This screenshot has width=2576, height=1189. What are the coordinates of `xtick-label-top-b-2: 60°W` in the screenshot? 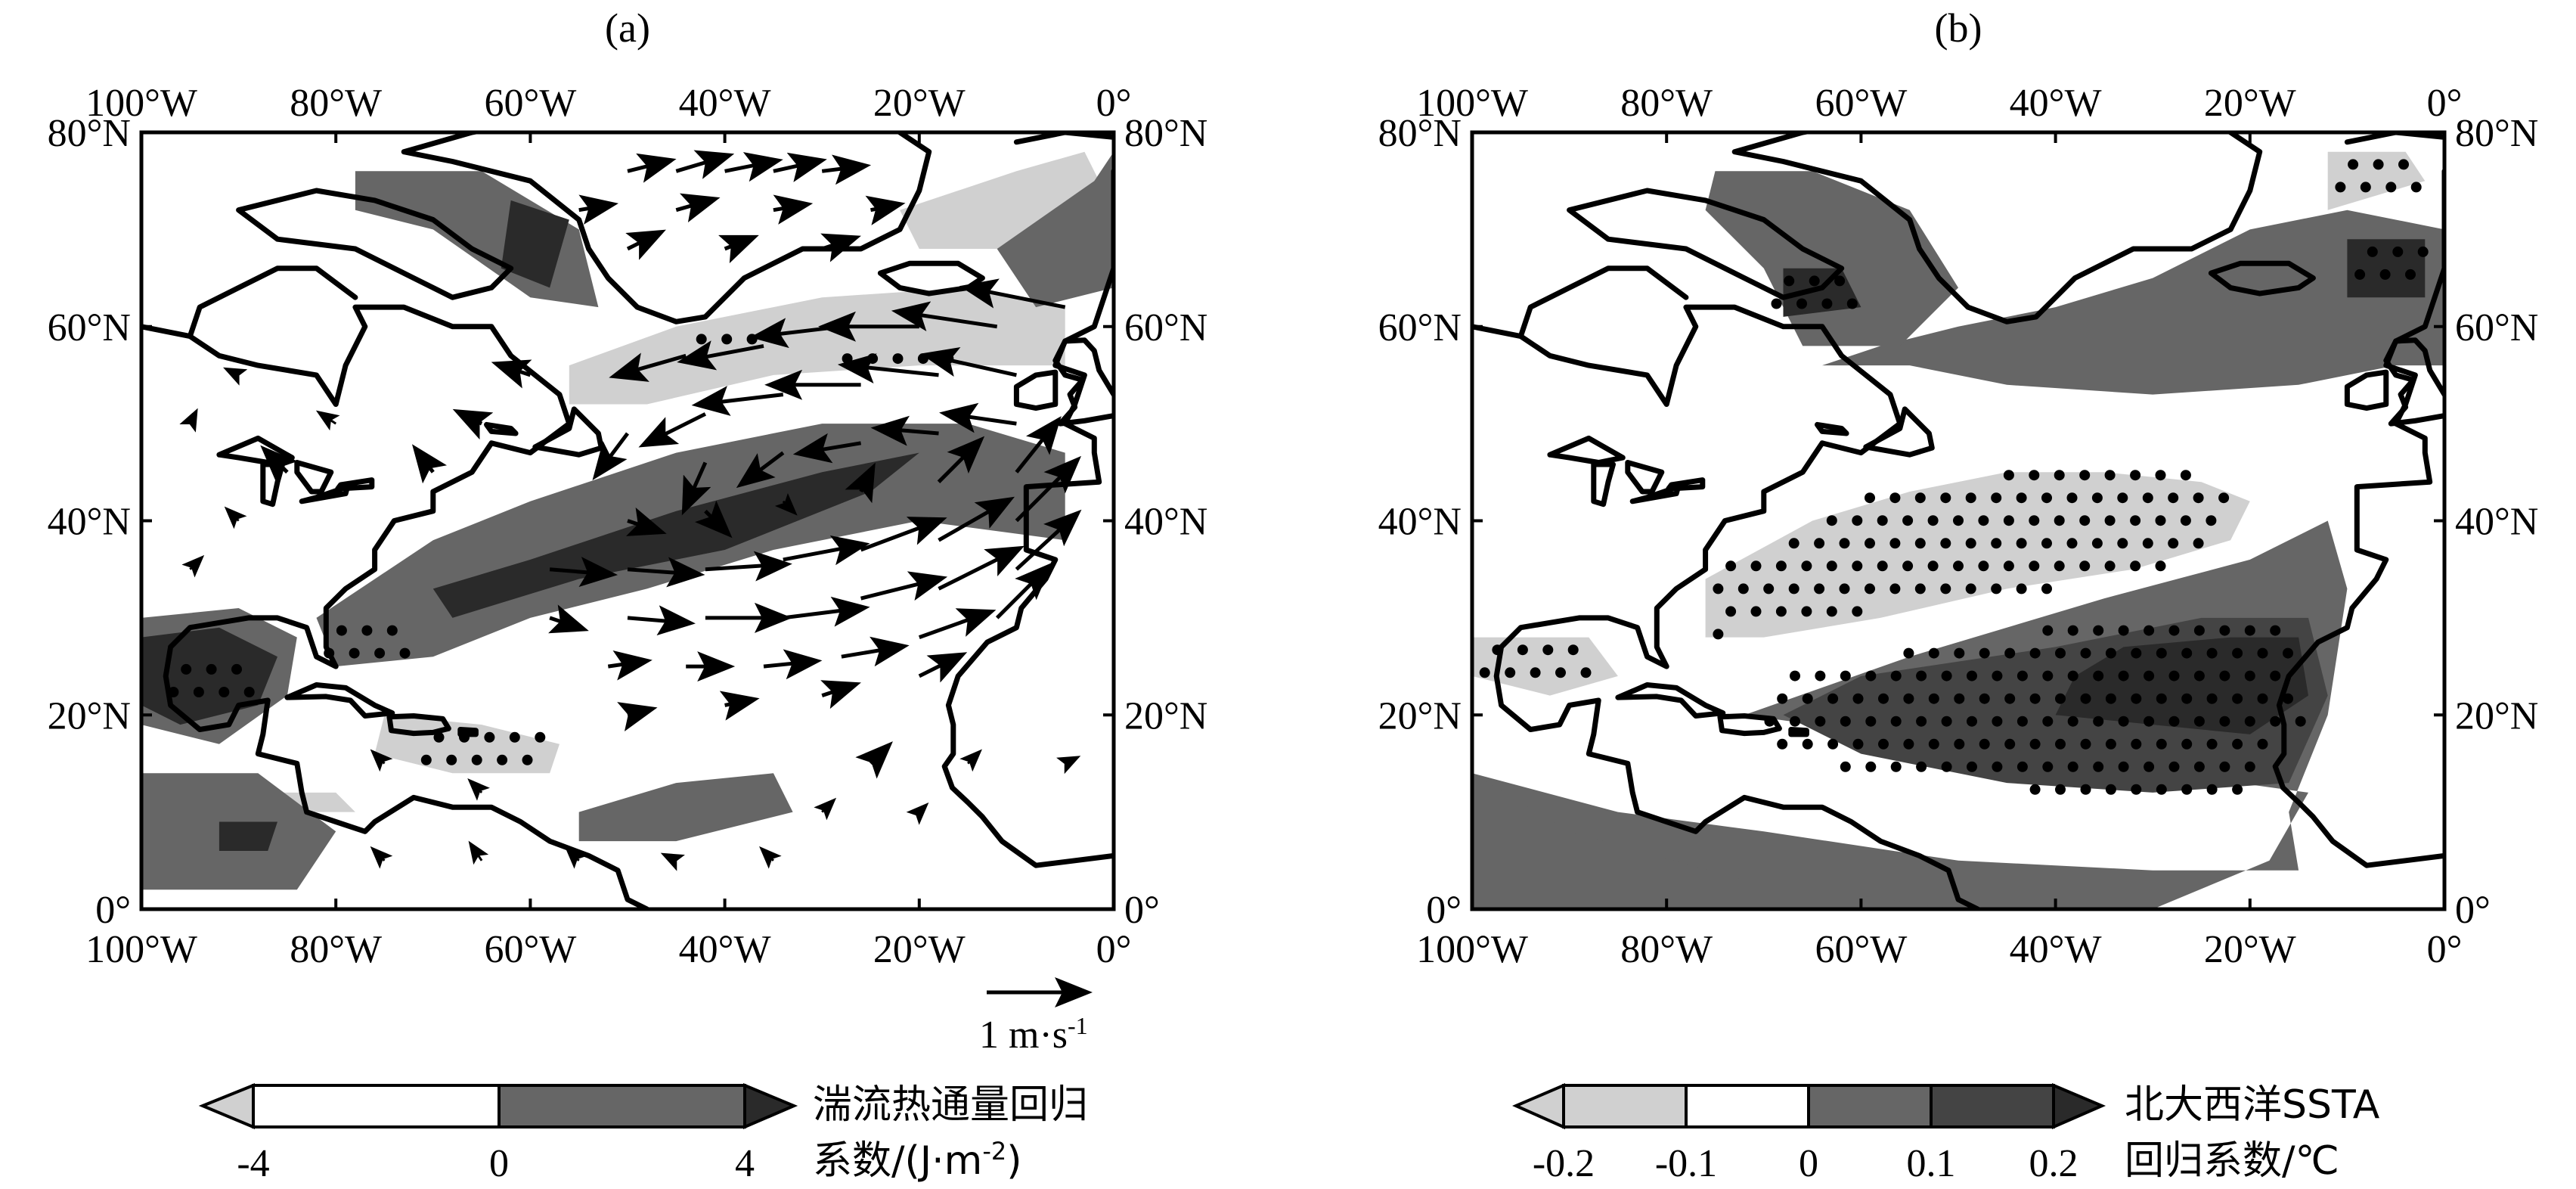 It's located at (1861, 103).